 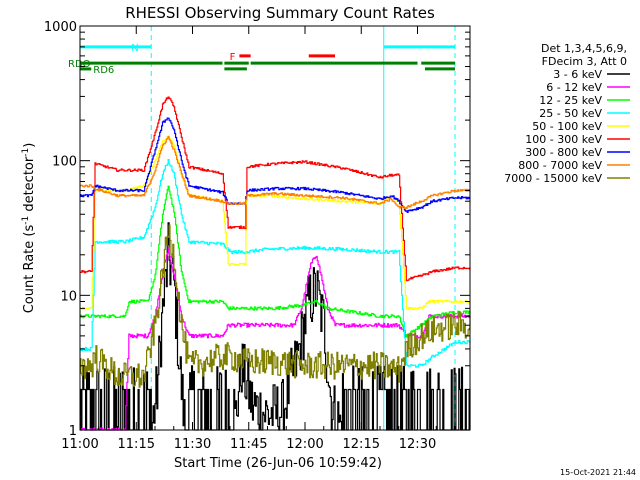 What do you see at coordinates (577, 74) in the screenshot?
I see `legend-label-0: 3 - 6 keV` at bounding box center [577, 74].